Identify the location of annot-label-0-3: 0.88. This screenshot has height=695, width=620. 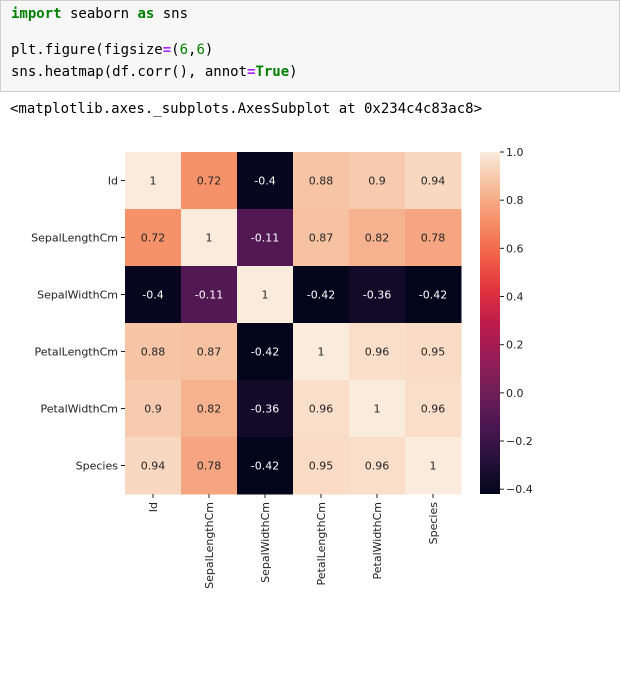
(321, 181).